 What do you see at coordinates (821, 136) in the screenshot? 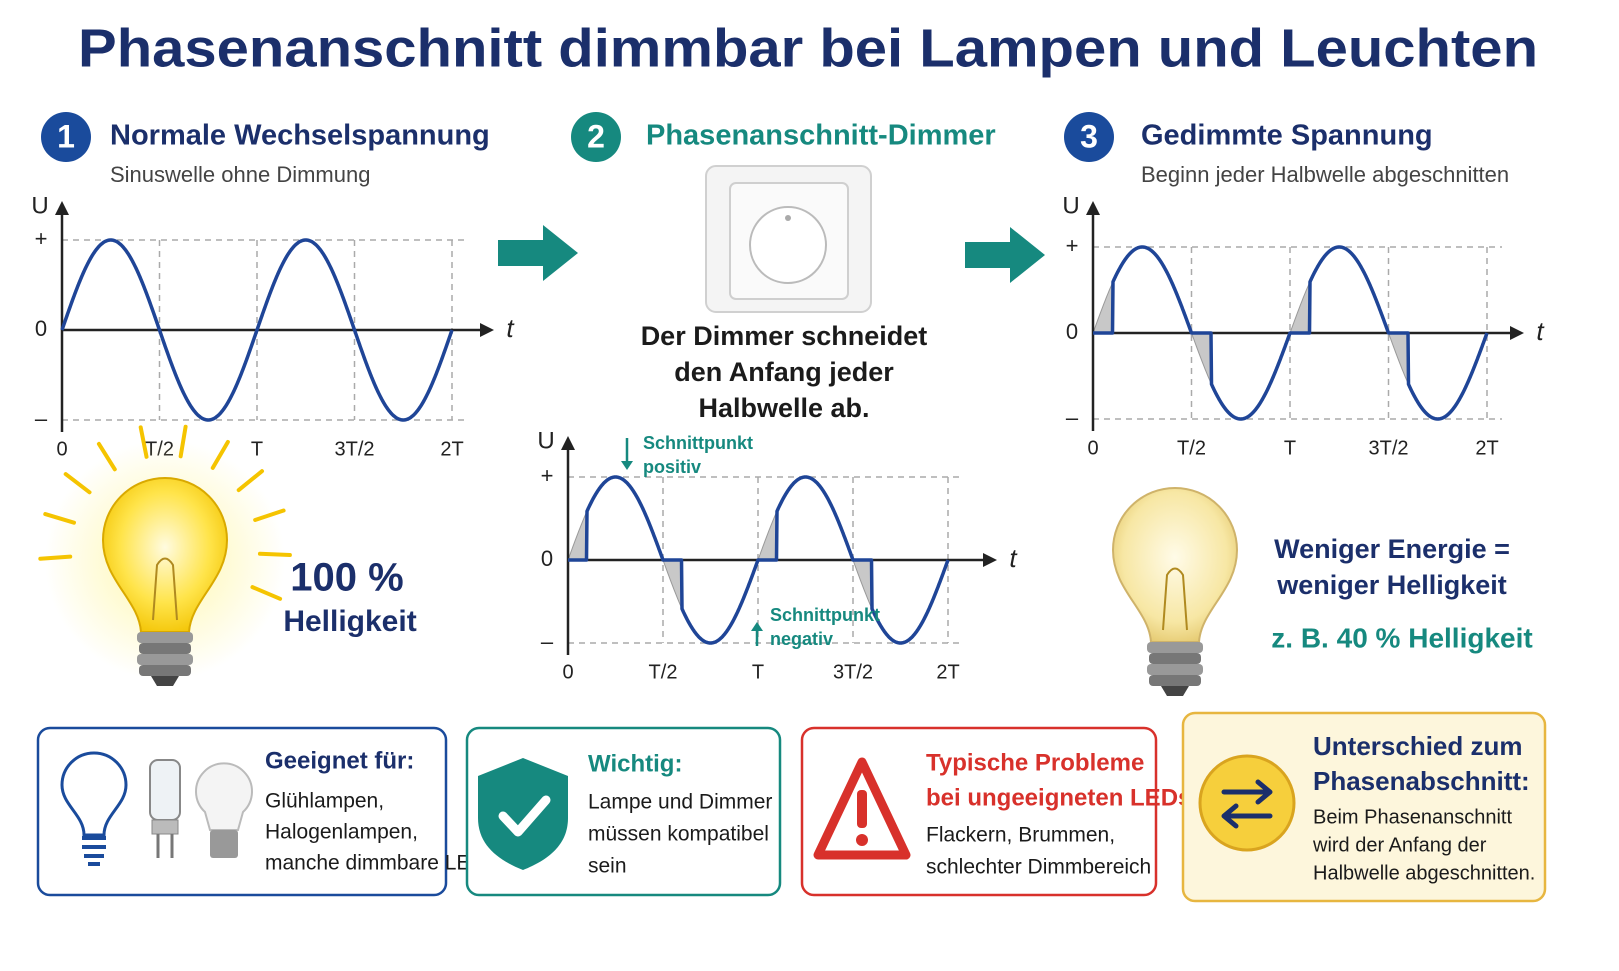
I see `step-title: Phasenanschnitt-Dimmer` at bounding box center [821, 136].